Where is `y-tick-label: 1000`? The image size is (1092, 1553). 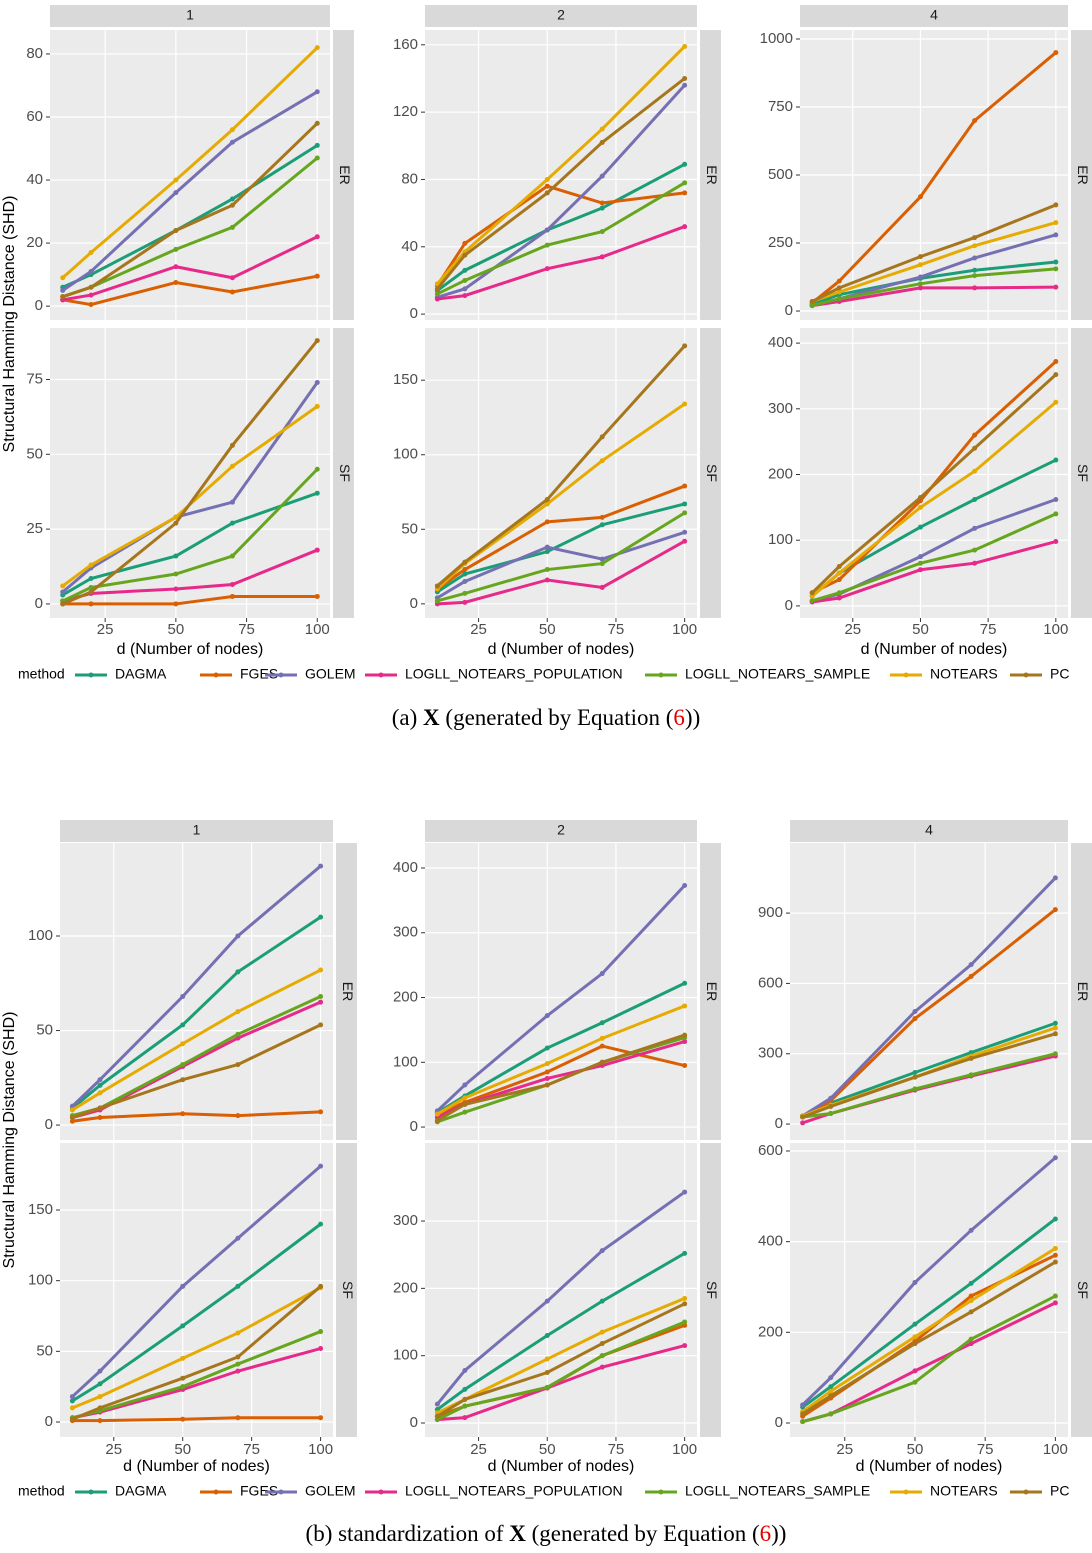
y-tick-label: 1000 is located at coordinates (776, 38).